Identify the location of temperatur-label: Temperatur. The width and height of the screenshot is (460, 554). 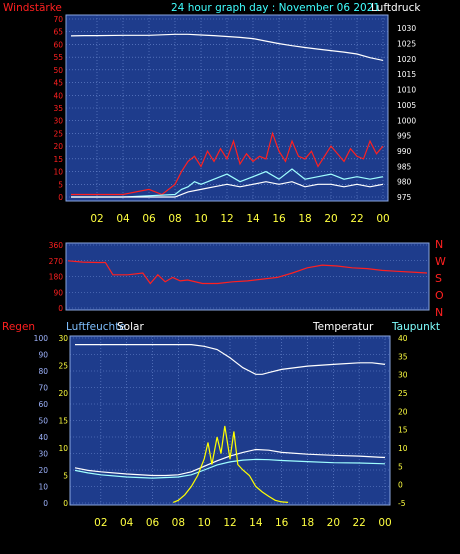
(343, 327).